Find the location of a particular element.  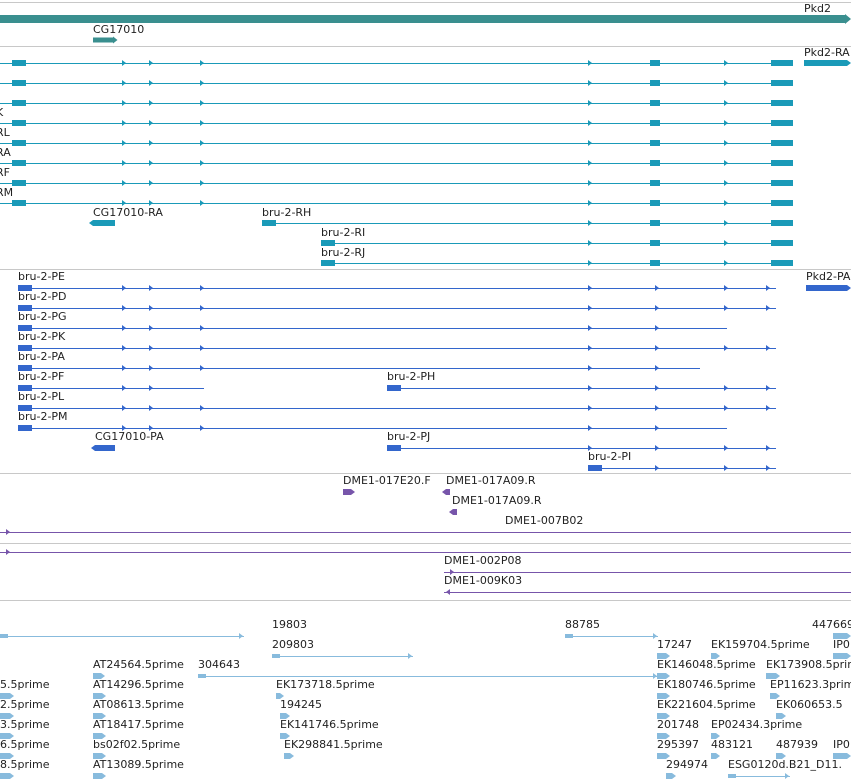

feature-label: 88785 is located at coordinates (582, 624).